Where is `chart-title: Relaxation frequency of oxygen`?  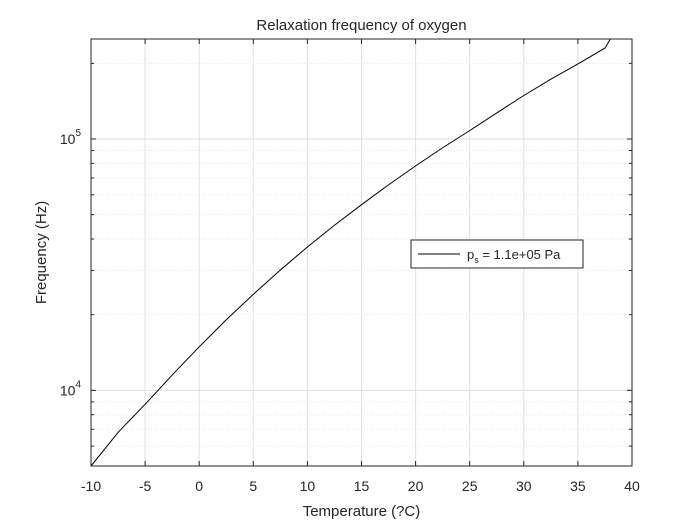
chart-title: Relaxation frequency of oxygen is located at coordinates (361, 25).